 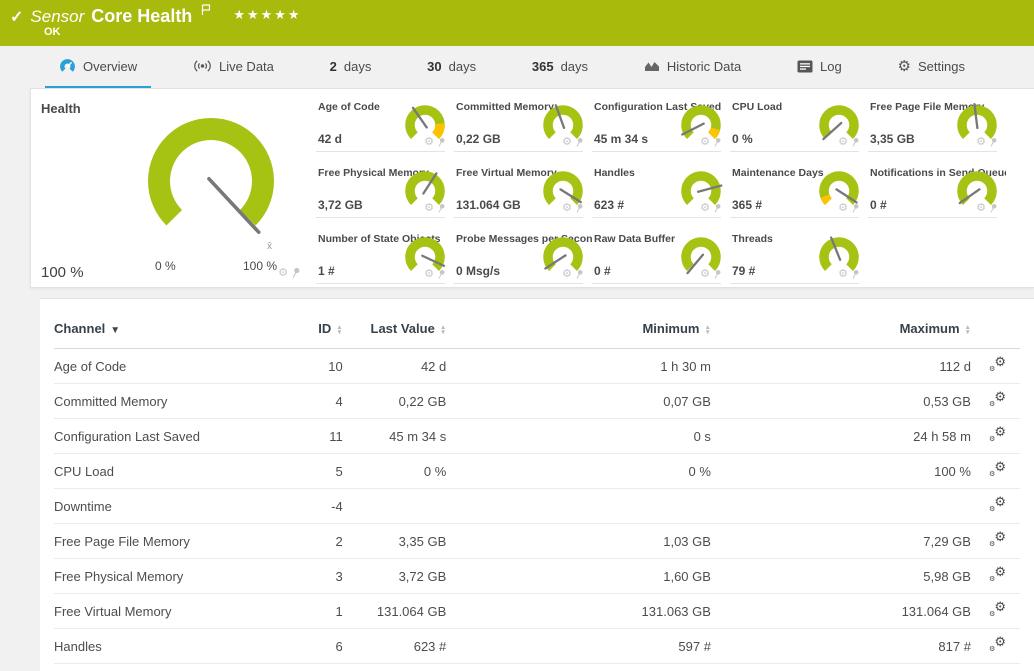 What do you see at coordinates (304, 330) in the screenshot?
I see `column-header-id: ID ▲ ▼` at bounding box center [304, 330].